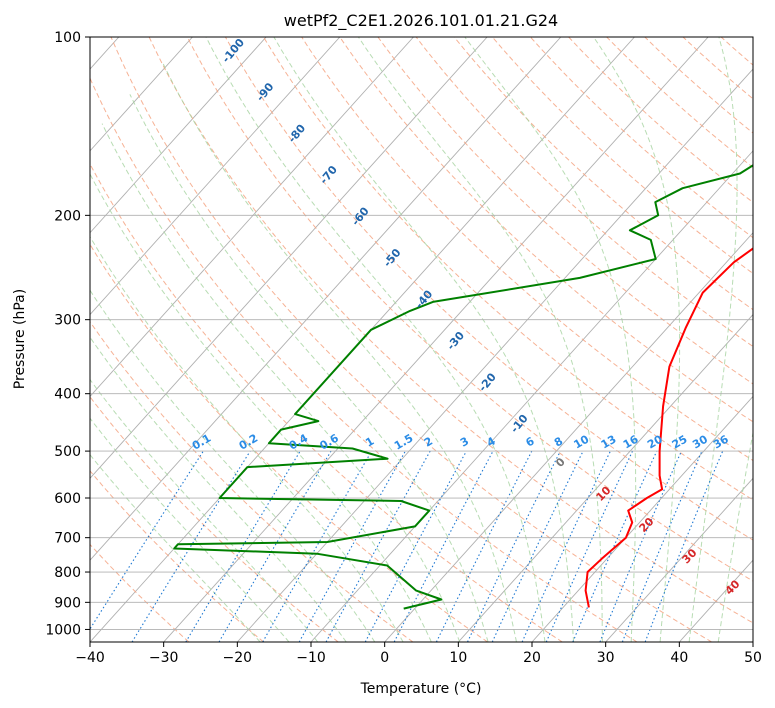 The height and width of the screenshot is (708, 775). Describe the element at coordinates (67, 216) in the screenshot. I see `y-tick-label: 200` at that location.